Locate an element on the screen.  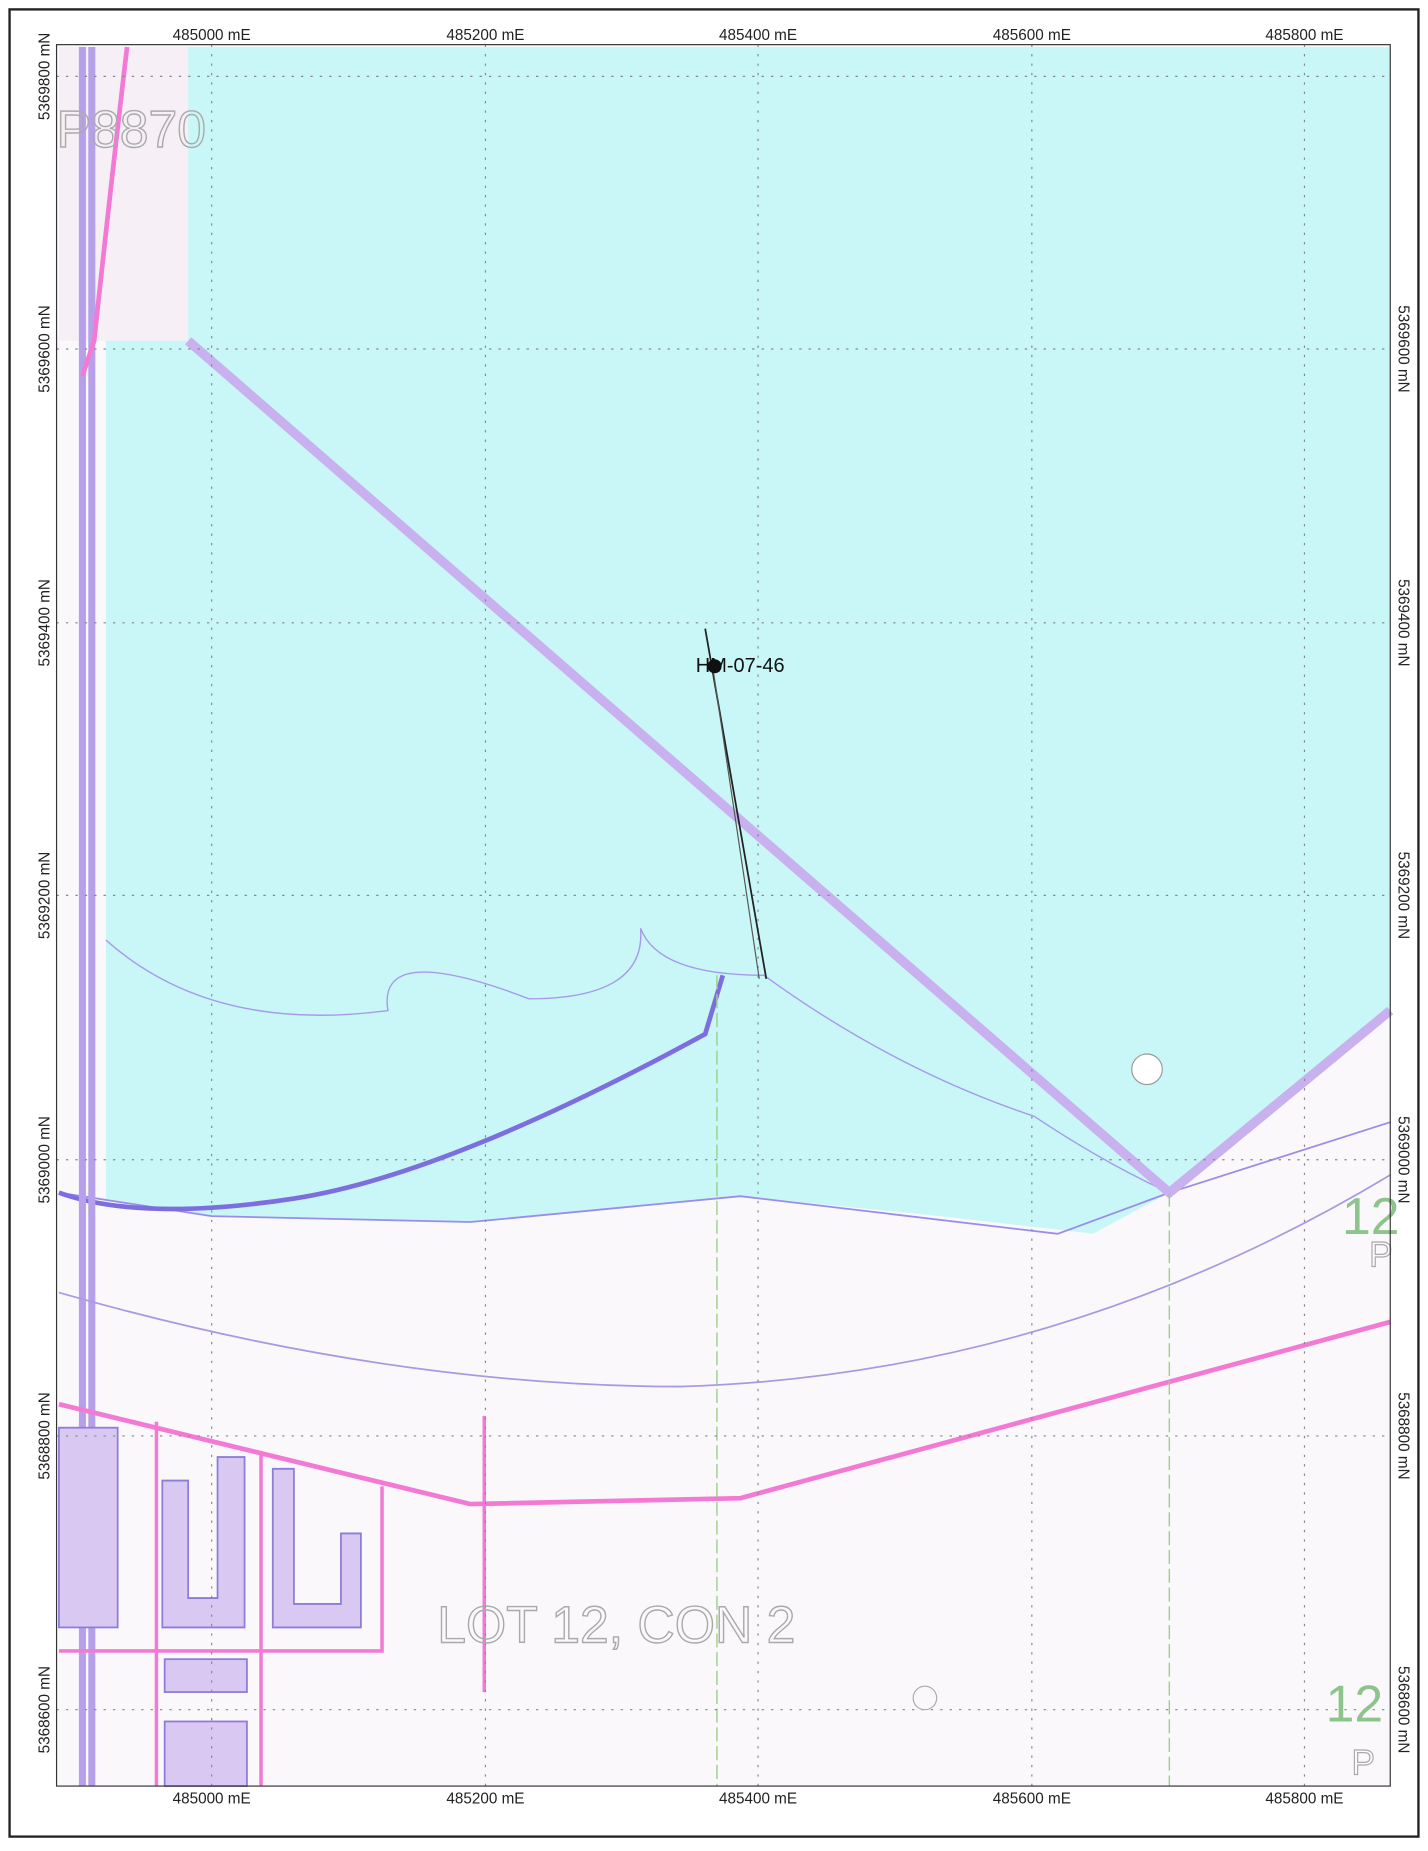
drill-trace is located at coordinates (735, 821).